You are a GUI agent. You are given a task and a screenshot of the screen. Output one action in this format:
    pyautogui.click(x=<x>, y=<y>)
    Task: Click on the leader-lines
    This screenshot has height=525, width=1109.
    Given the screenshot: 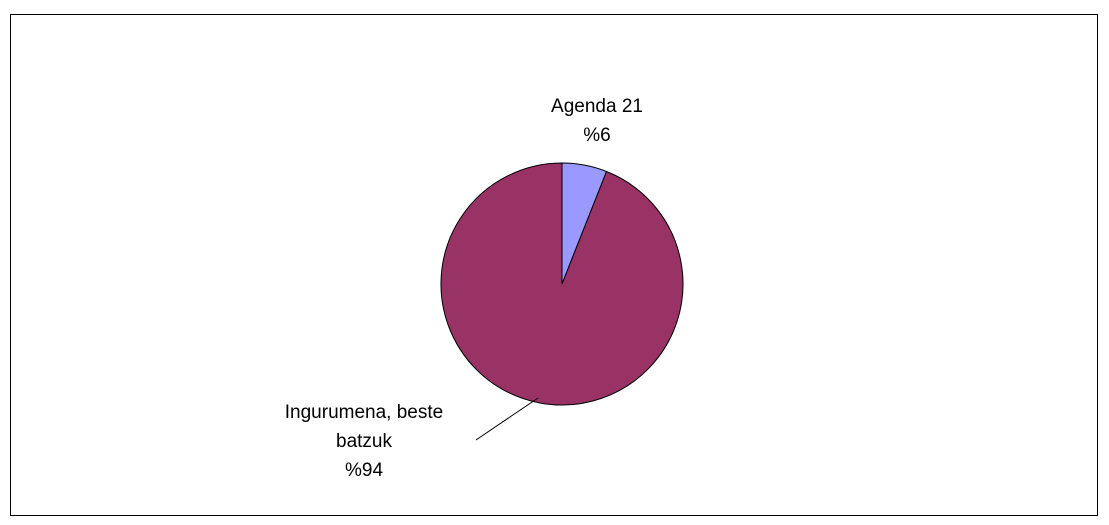 What is the action you would take?
    pyautogui.click(x=507, y=419)
    